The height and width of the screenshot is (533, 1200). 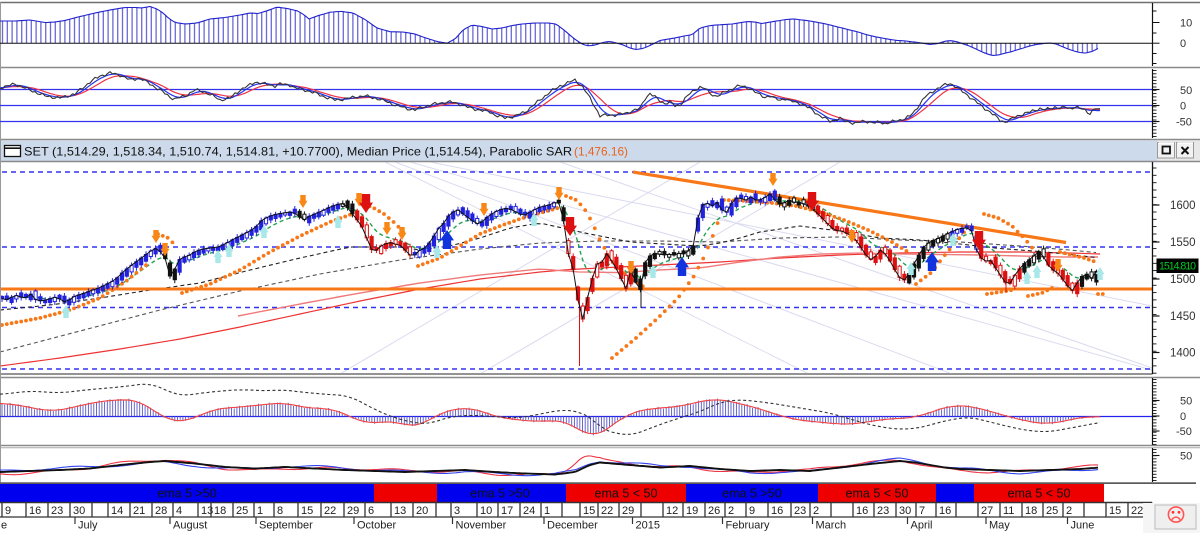 I want to click on svg-text: 2015, so click(x=648, y=526).